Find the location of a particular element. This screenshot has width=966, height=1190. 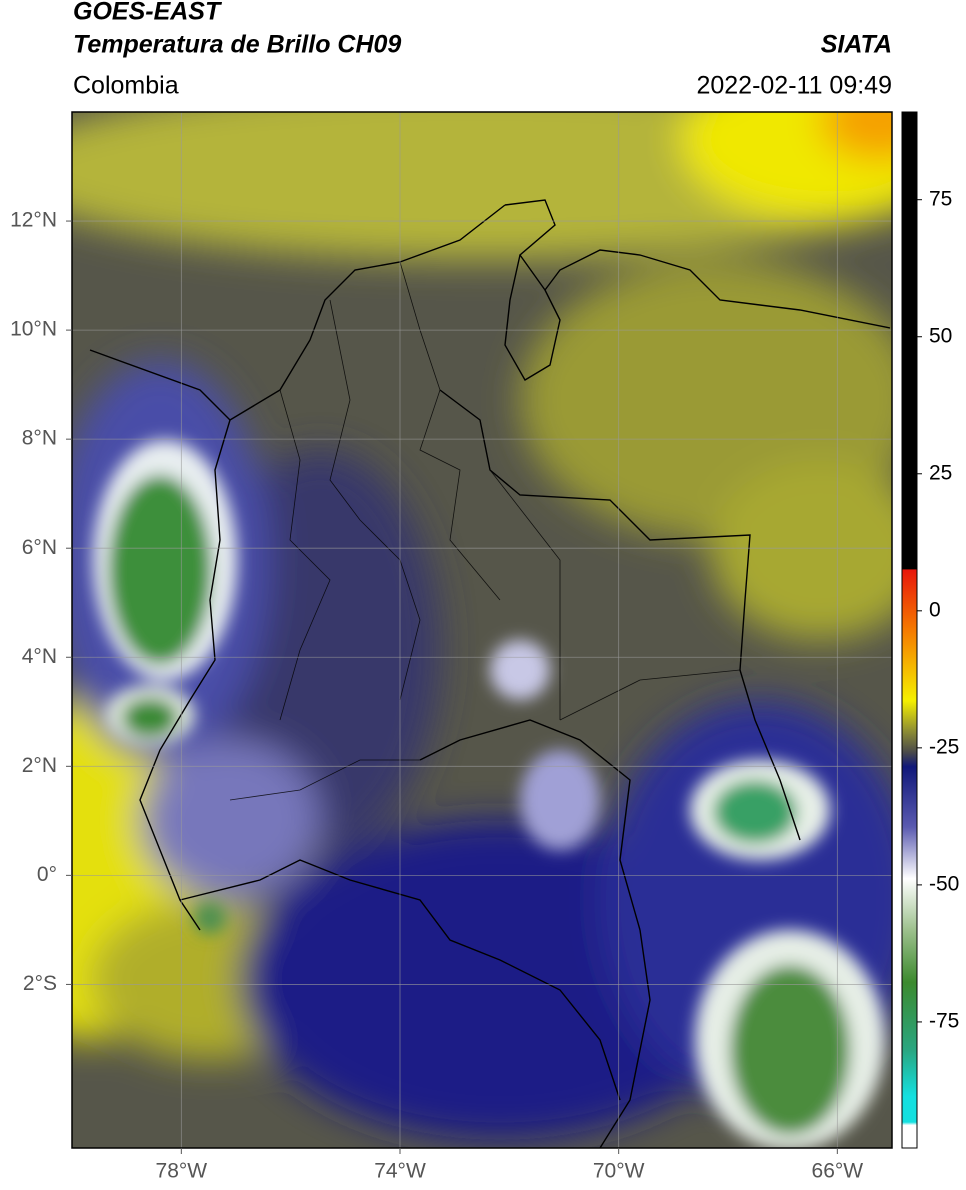

x-tick-label: 66°W is located at coordinates (838, 1171).